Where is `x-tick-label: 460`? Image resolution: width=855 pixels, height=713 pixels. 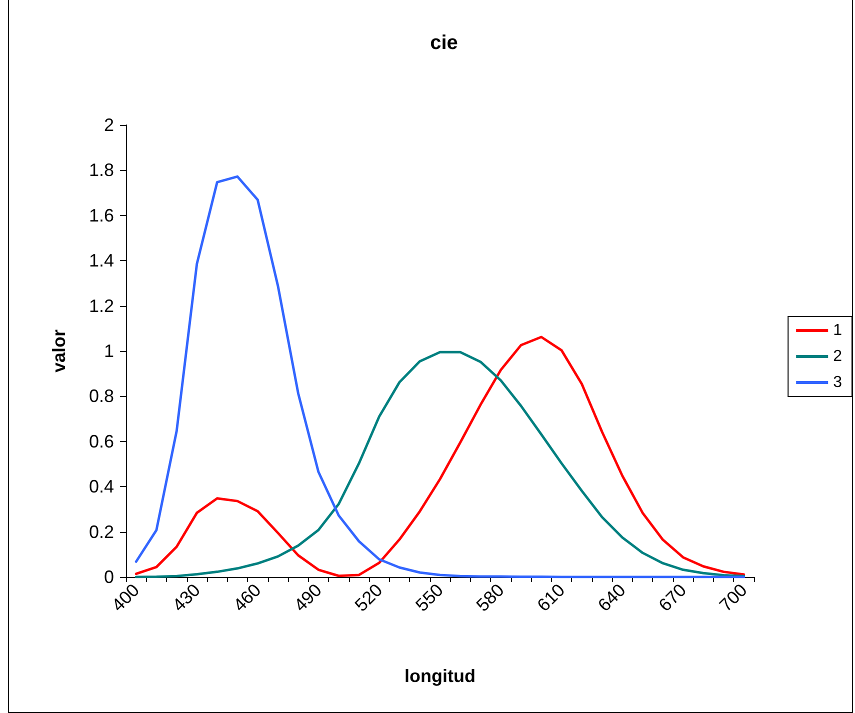
x-tick-label: 460 is located at coordinates (247, 598).